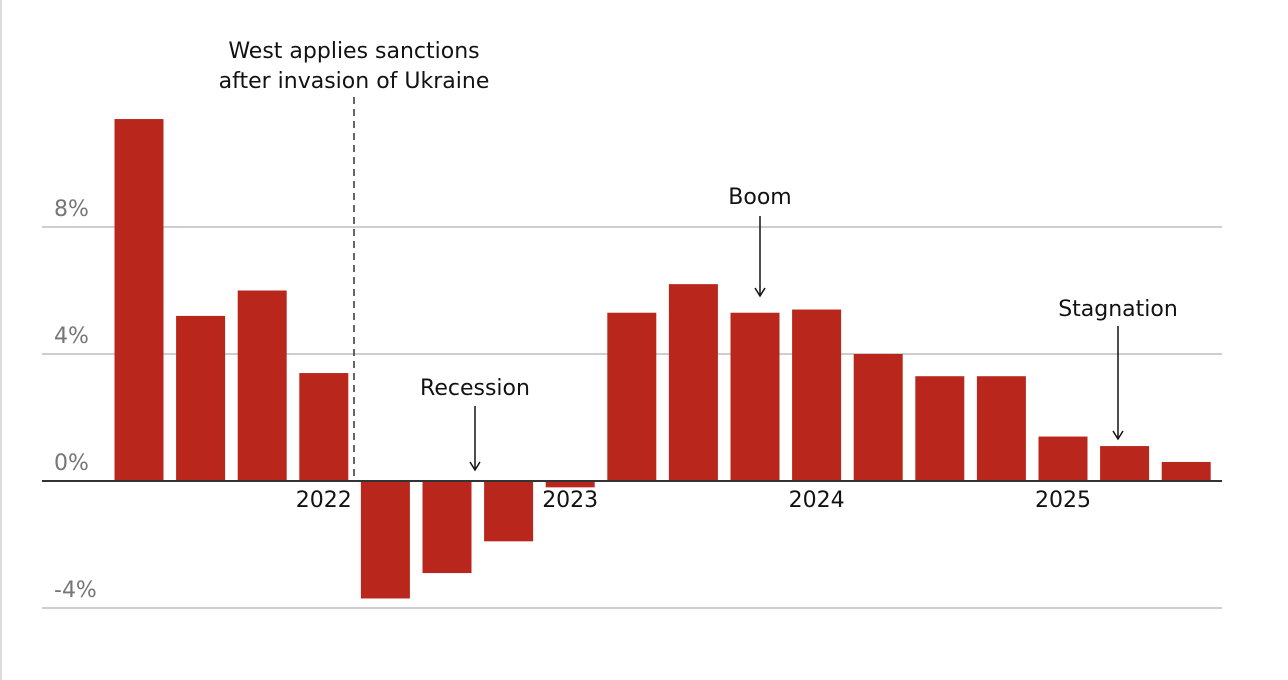 This screenshot has height=680, width=1288. What do you see at coordinates (353, 51) in the screenshot?
I see `annotation: West applies sanctions` at bounding box center [353, 51].